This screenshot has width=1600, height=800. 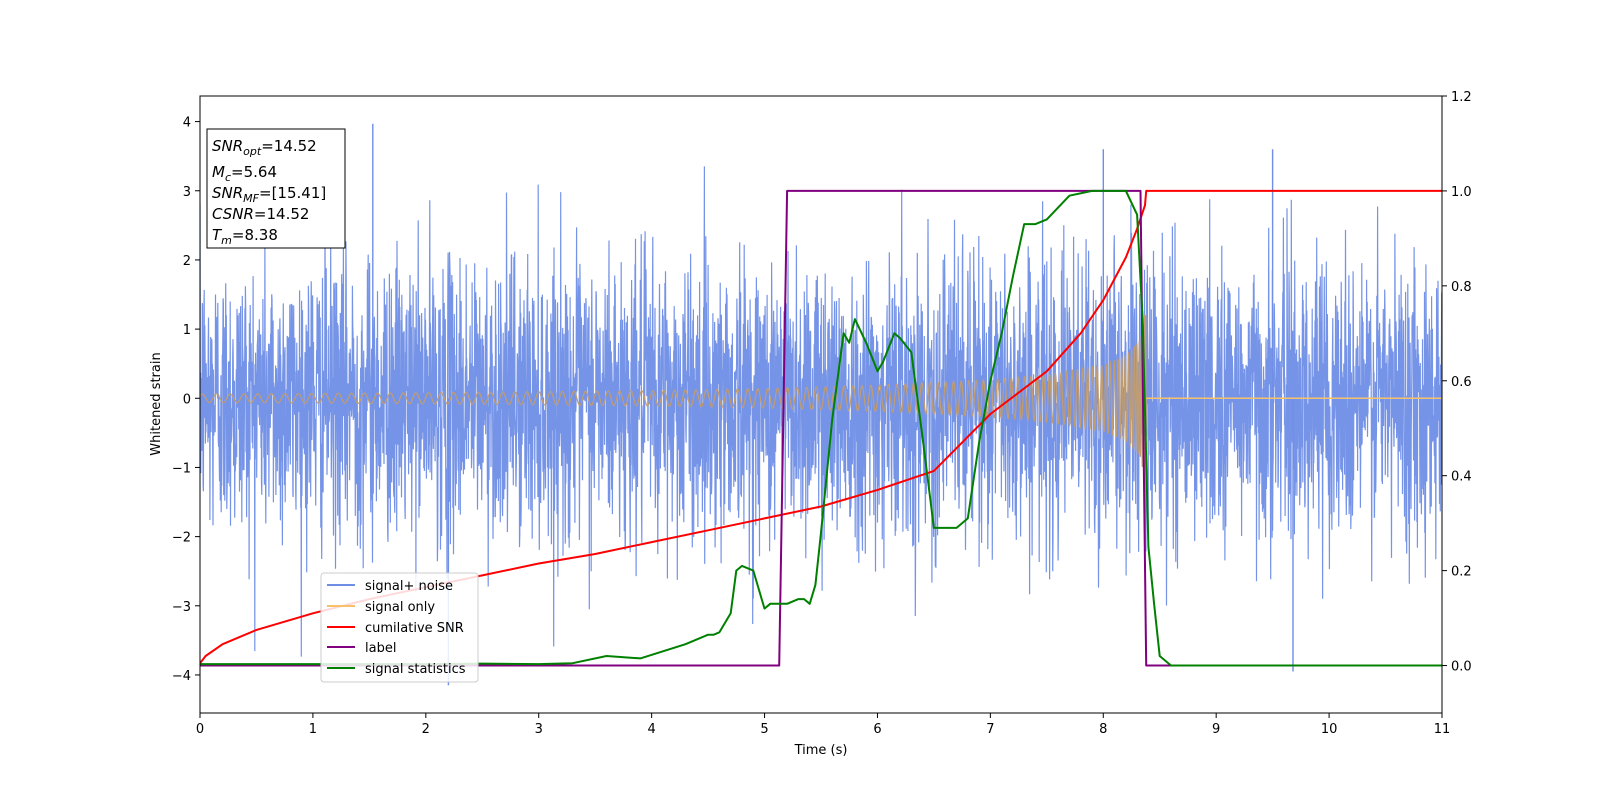 I want to click on x-tick-label: 2, so click(x=426, y=729).